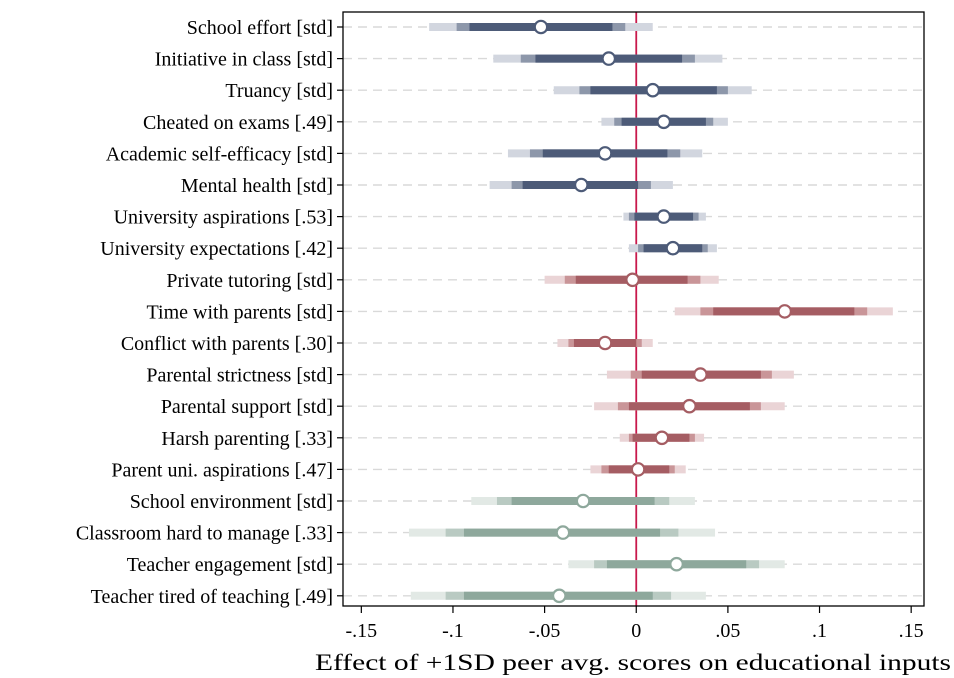 The width and height of the screenshot is (954, 678). What do you see at coordinates (204, 534) in the screenshot?
I see `row-label: Classroom hard to manage [.33]` at bounding box center [204, 534].